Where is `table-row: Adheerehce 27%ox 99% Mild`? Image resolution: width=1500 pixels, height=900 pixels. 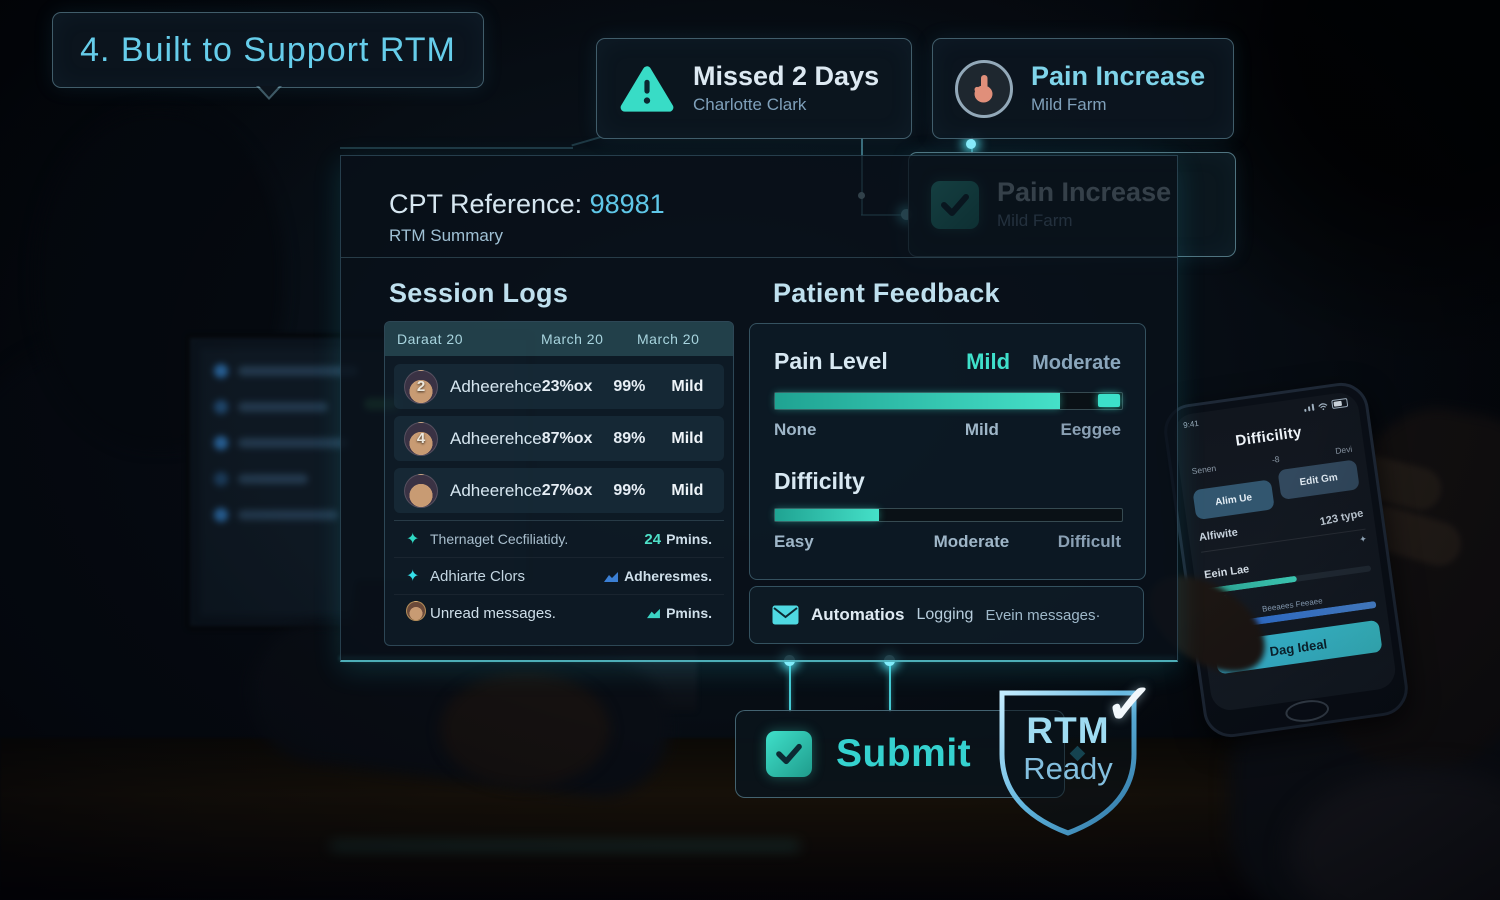
table-row: Adheerehce 27%ox 99% Mild is located at coordinates (559, 490).